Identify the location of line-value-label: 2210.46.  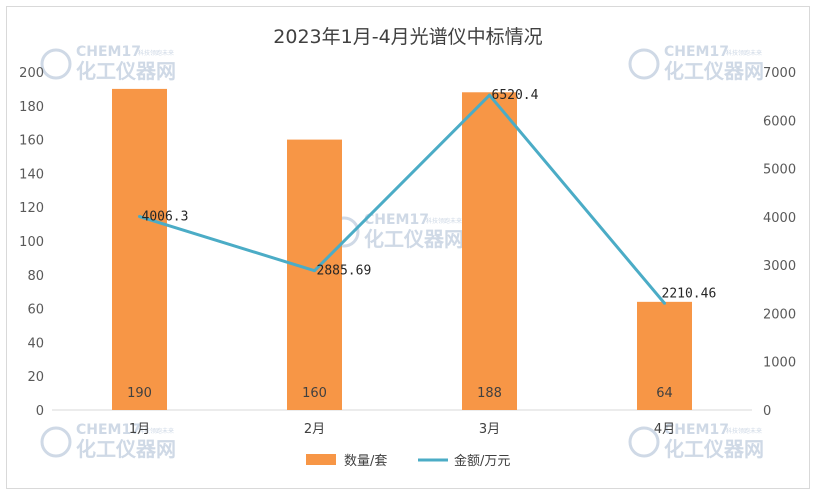
(689, 293).